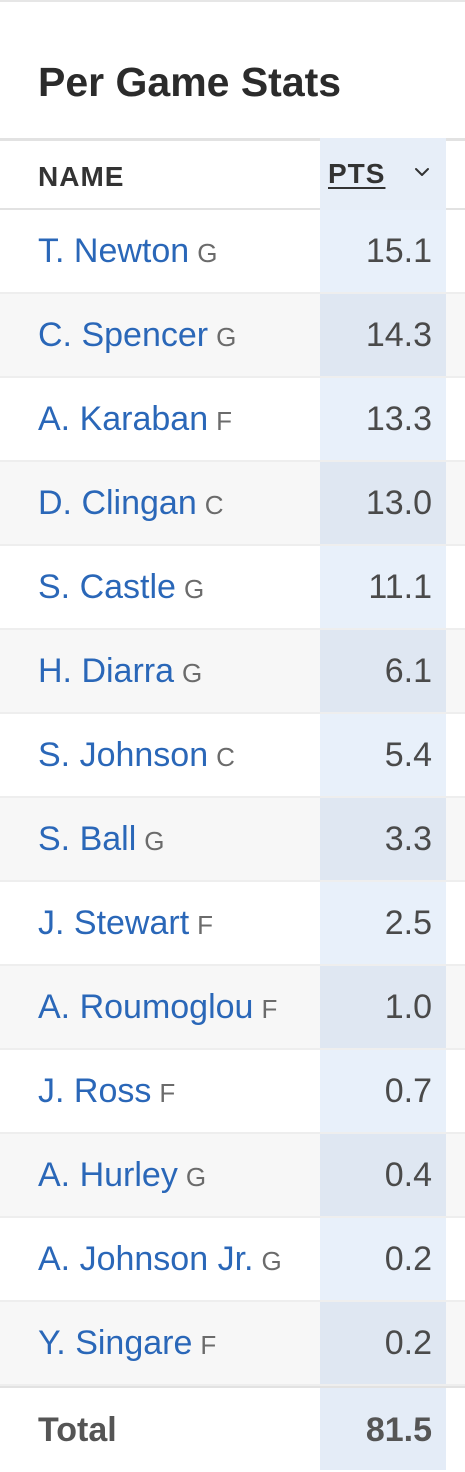 Image resolution: width=465 pixels, height=1472 pixels. Describe the element at coordinates (190, 82) in the screenshot. I see `section-title: Per Game Stats` at that location.